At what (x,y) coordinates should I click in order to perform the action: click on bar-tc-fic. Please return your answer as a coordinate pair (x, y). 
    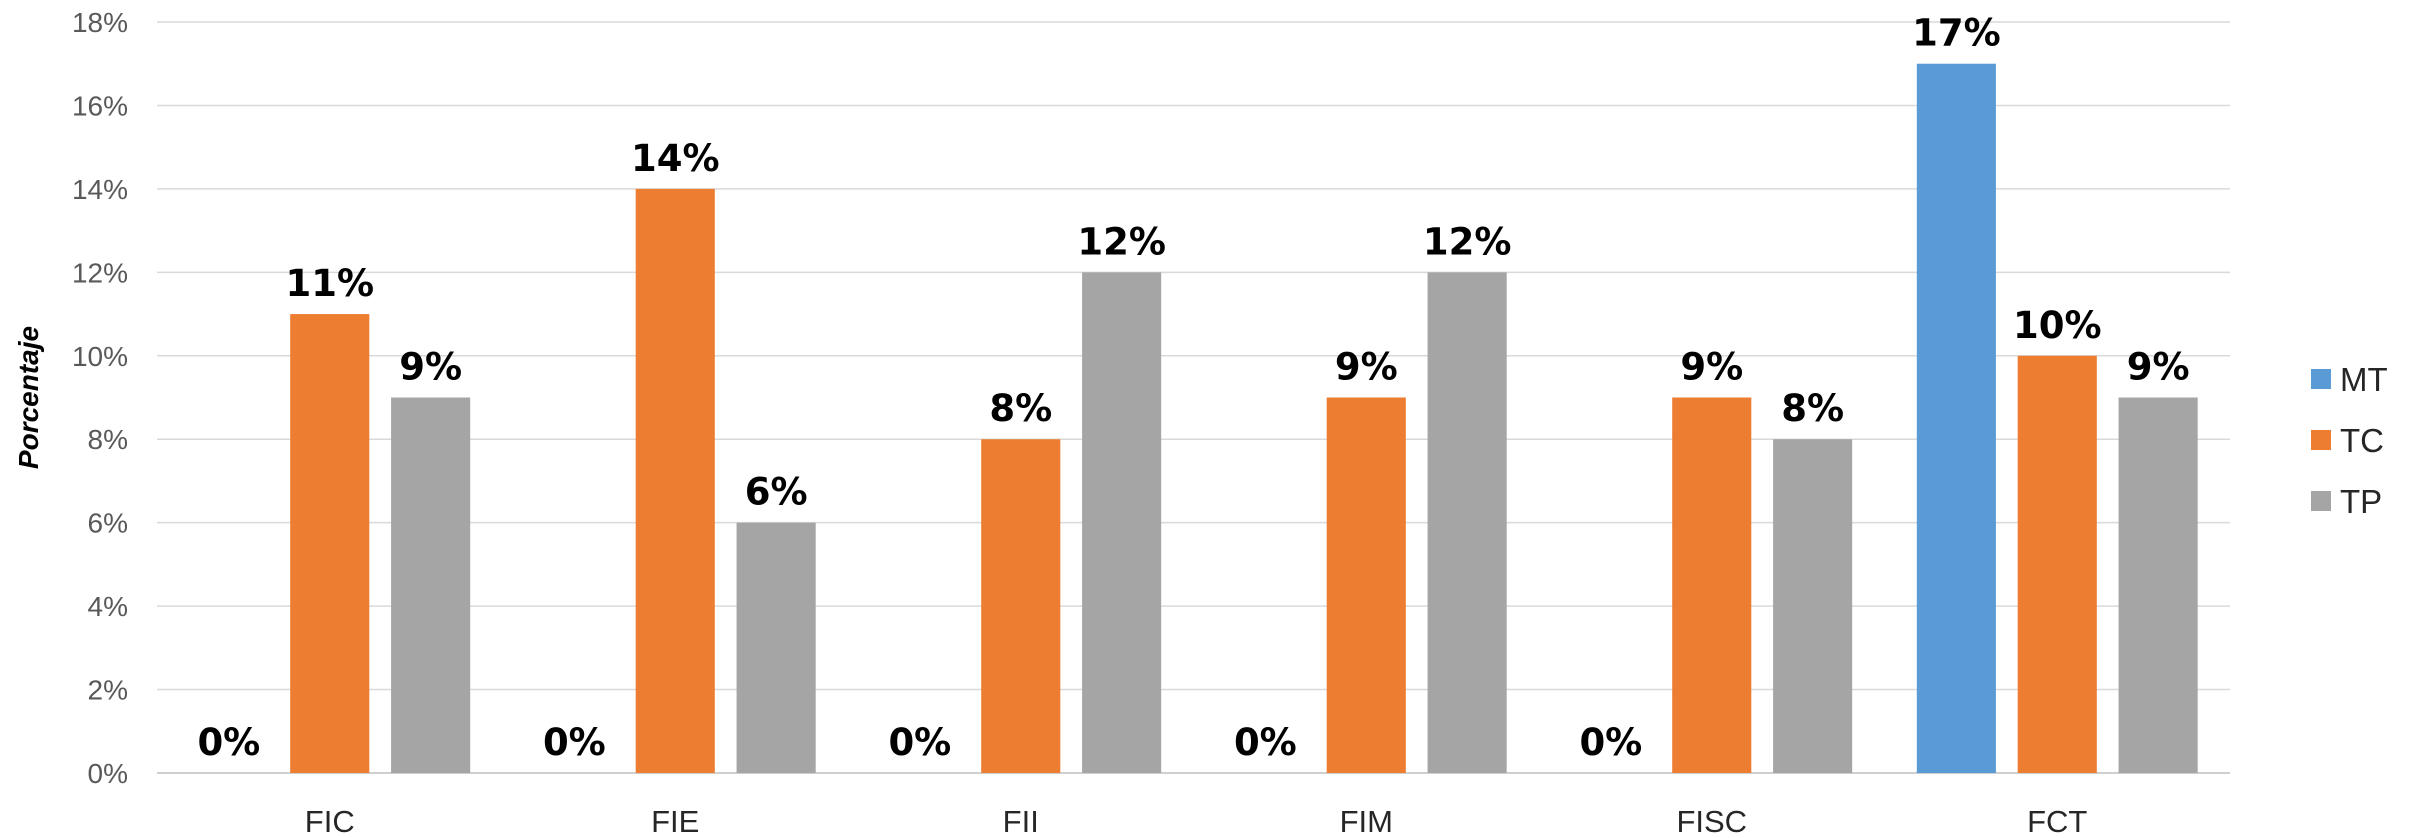
    Looking at the image, I should click on (330, 543).